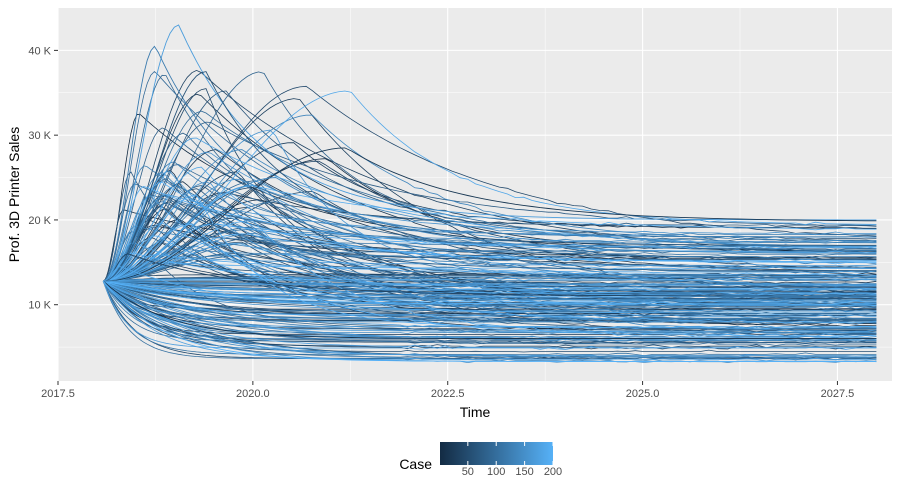 The height and width of the screenshot is (500, 900). I want to click on colorbar-tick-label: 200, so click(553, 472).